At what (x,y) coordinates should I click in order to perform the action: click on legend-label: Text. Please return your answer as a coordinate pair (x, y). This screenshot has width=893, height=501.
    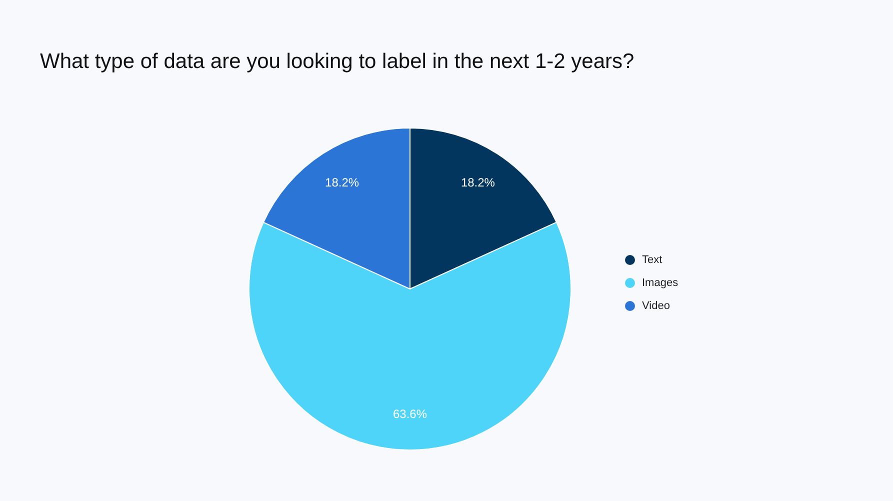
    Looking at the image, I should click on (652, 260).